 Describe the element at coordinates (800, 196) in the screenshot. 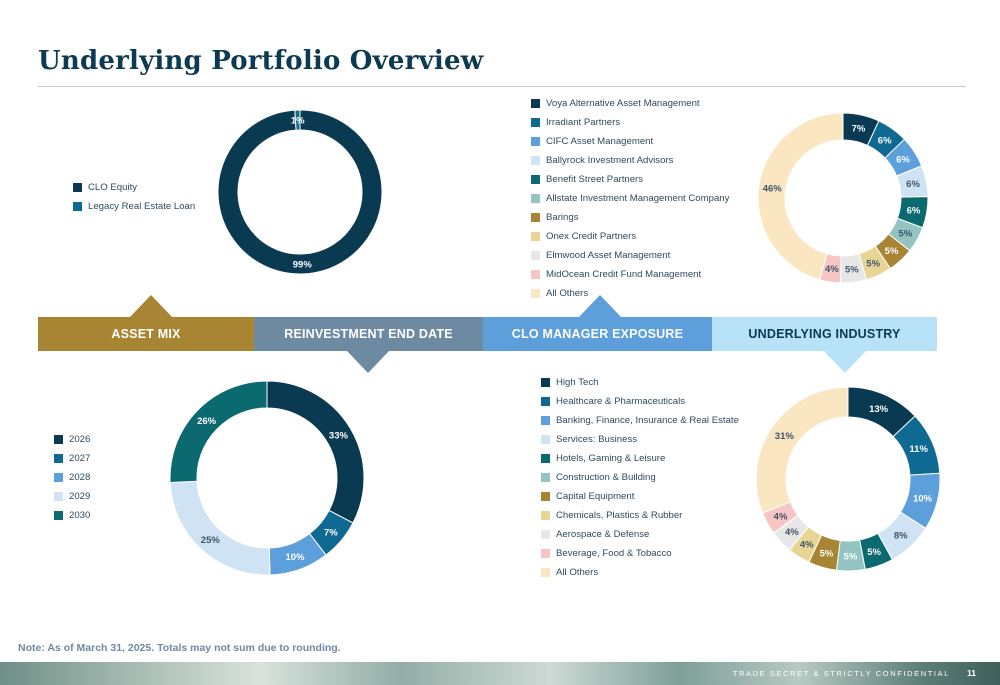

I see `slice-all-others` at that location.